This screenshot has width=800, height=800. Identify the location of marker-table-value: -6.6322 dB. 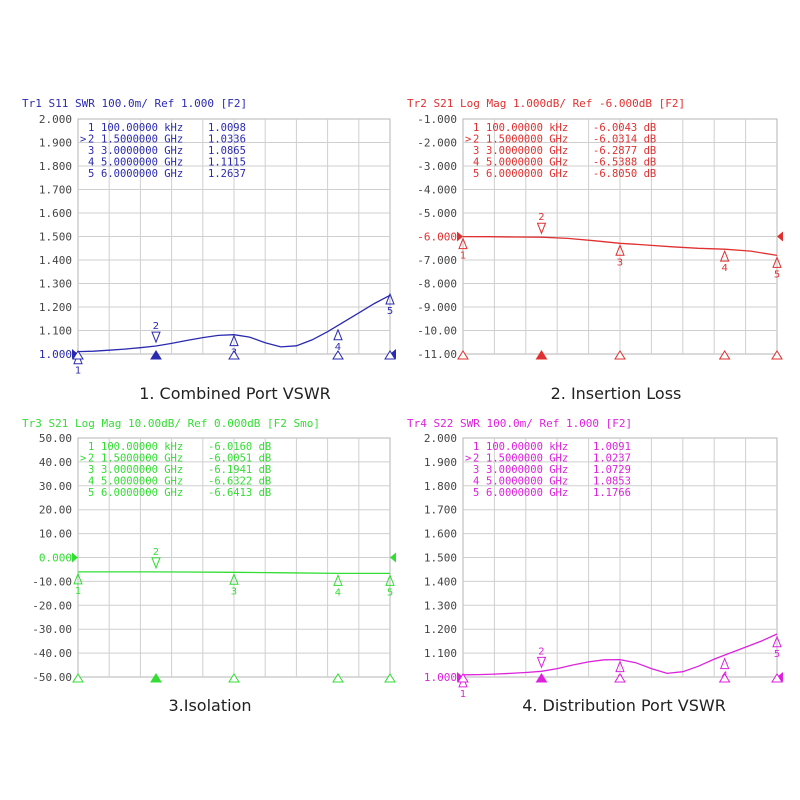
(239, 482).